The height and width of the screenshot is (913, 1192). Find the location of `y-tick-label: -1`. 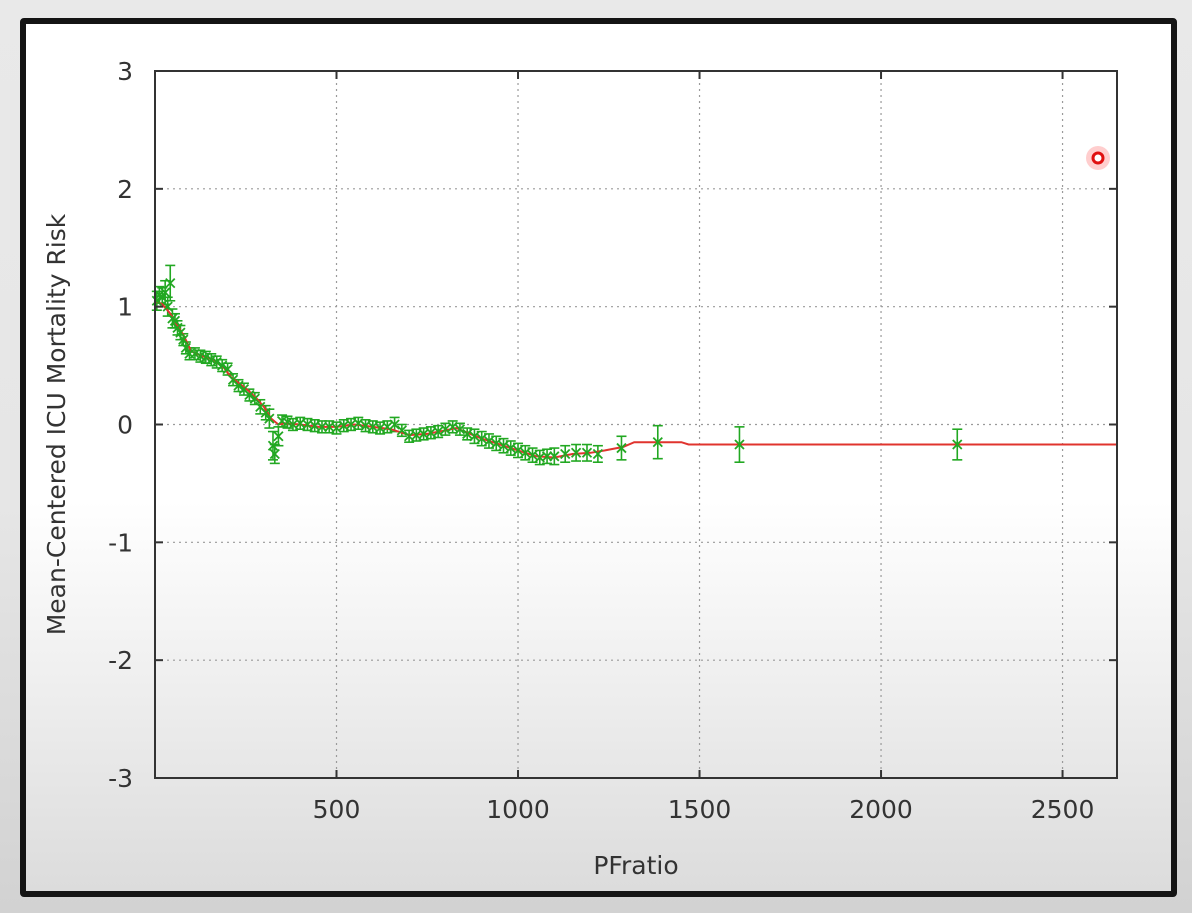

y-tick-label: -1 is located at coordinates (120, 542).